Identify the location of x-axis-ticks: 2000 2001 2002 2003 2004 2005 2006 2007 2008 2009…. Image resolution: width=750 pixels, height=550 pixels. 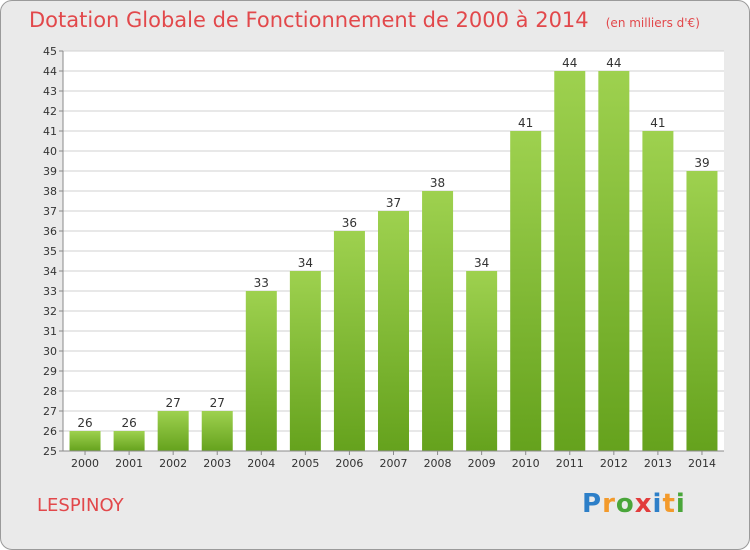
(393, 460).